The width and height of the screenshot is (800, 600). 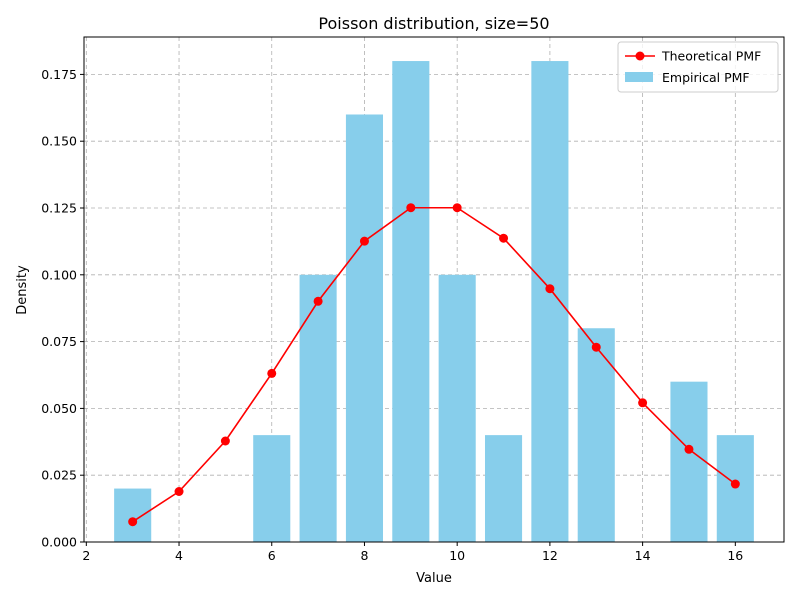 I want to click on x-tick-label: 16, so click(x=735, y=555).